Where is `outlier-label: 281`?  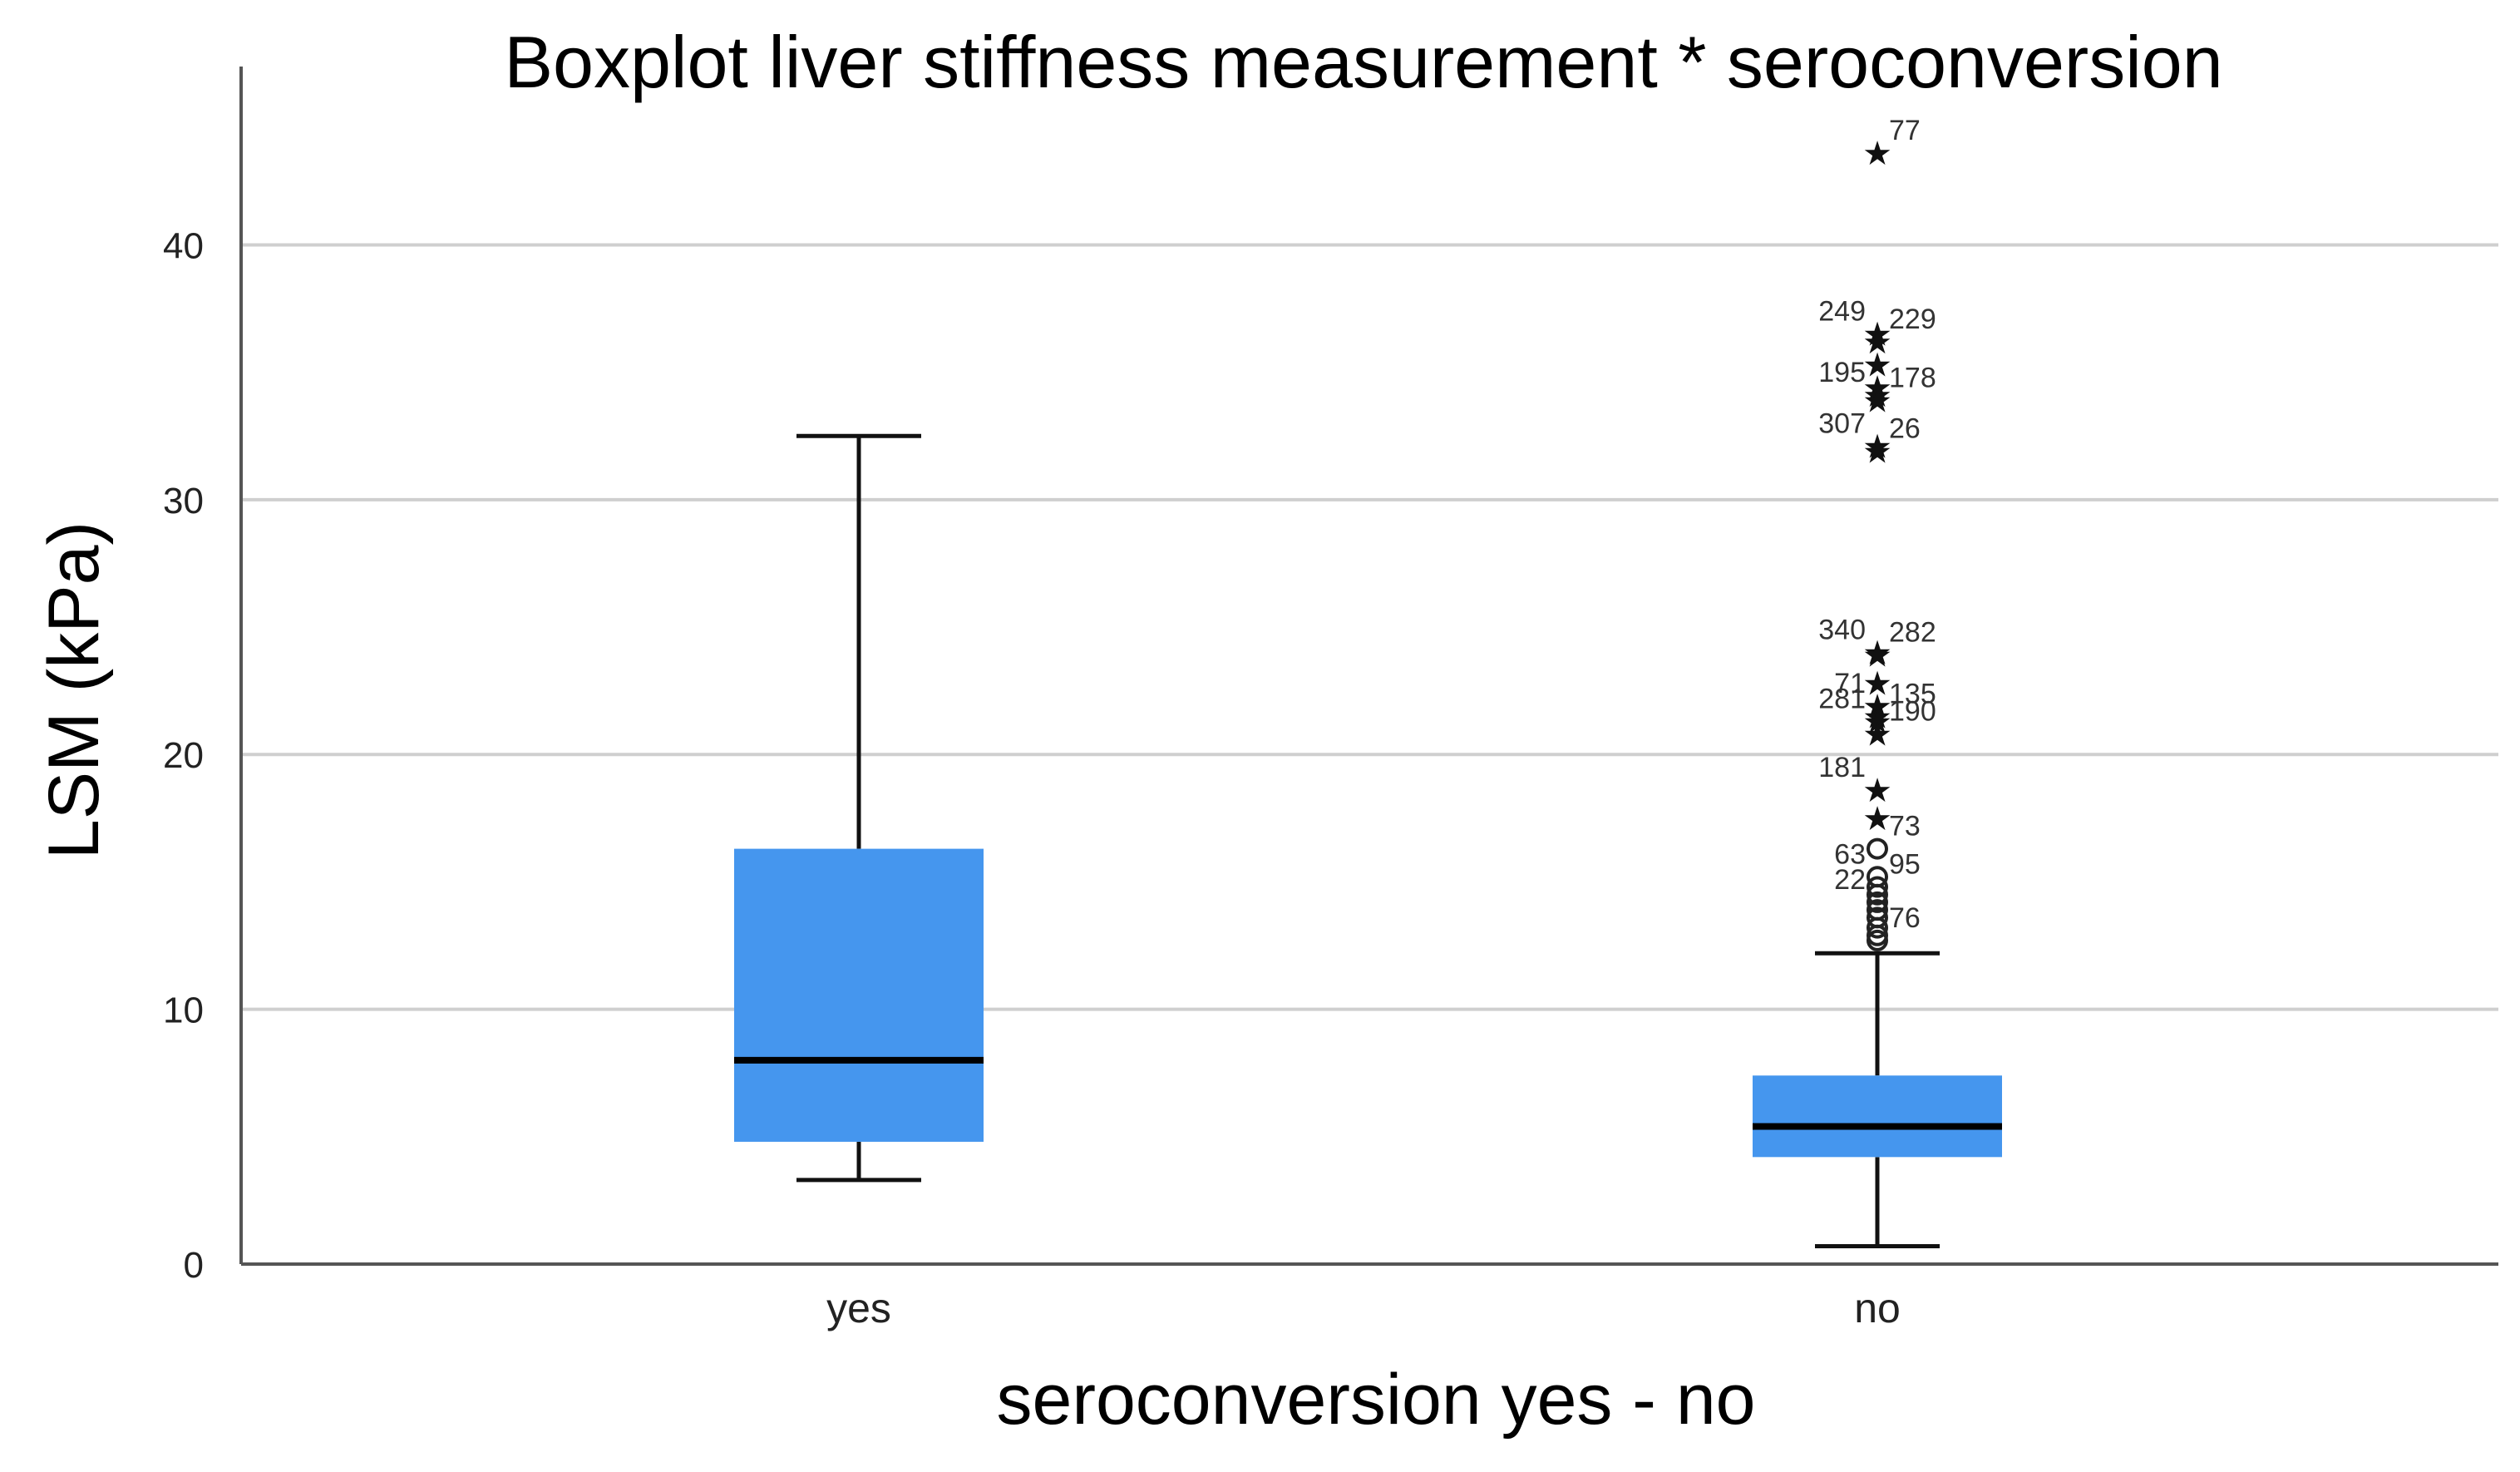 outlier-label: 281 is located at coordinates (1842, 698).